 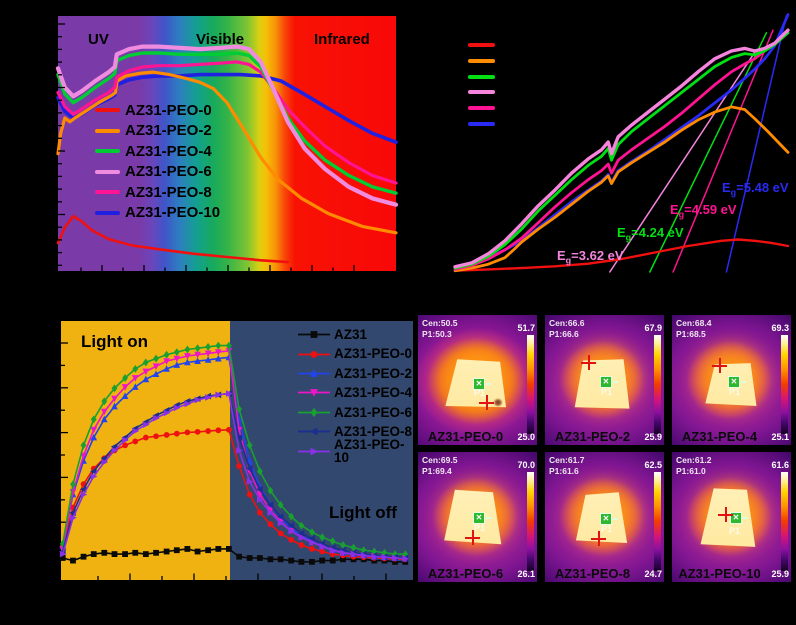 I want to click on legend-item: AZ31-PEO-8, so click(x=355, y=431).